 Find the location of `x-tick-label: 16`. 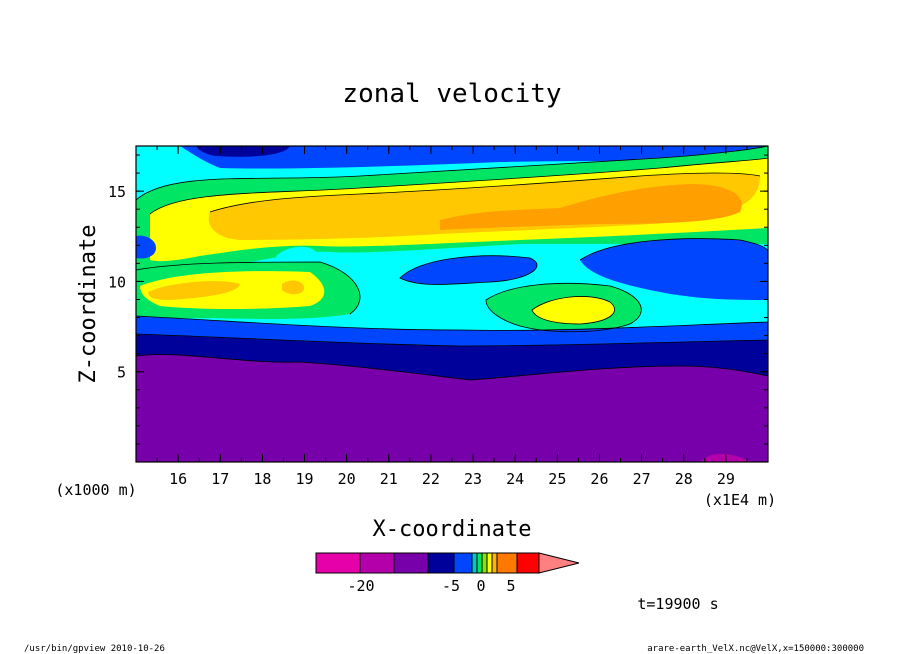

x-tick-label: 16 is located at coordinates (178, 479).